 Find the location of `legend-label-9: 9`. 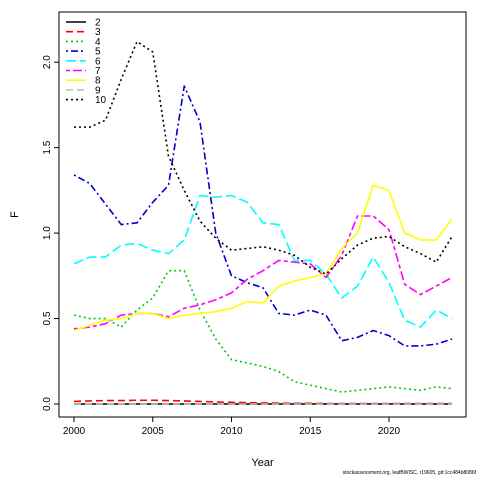

legend-label-9: 9 is located at coordinates (98, 90).